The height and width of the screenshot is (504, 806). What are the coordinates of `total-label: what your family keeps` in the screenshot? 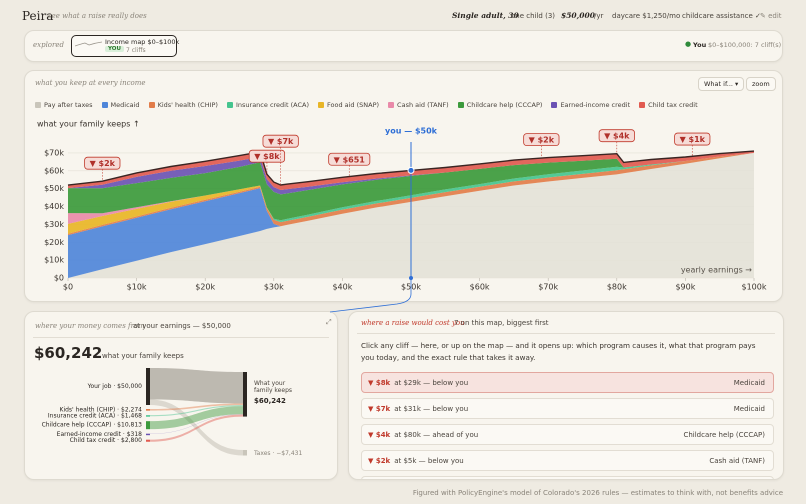 It's located at (143, 356).